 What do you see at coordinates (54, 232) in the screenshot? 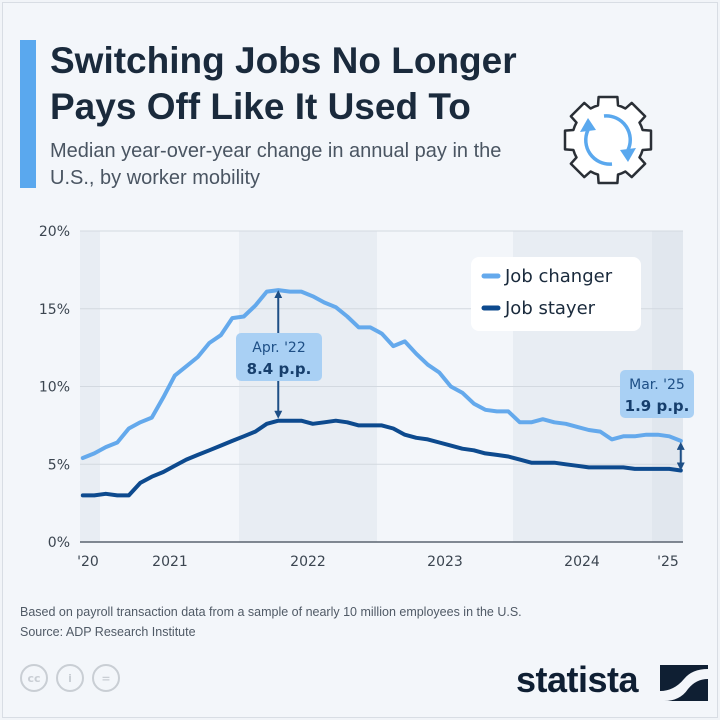
I see `y-tick-label: 20%` at bounding box center [54, 232].